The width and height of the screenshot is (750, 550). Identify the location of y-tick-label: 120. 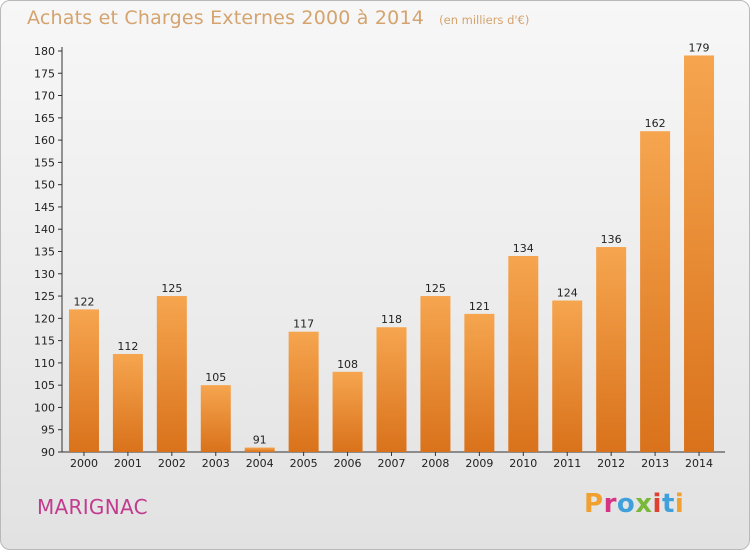
(44, 318).